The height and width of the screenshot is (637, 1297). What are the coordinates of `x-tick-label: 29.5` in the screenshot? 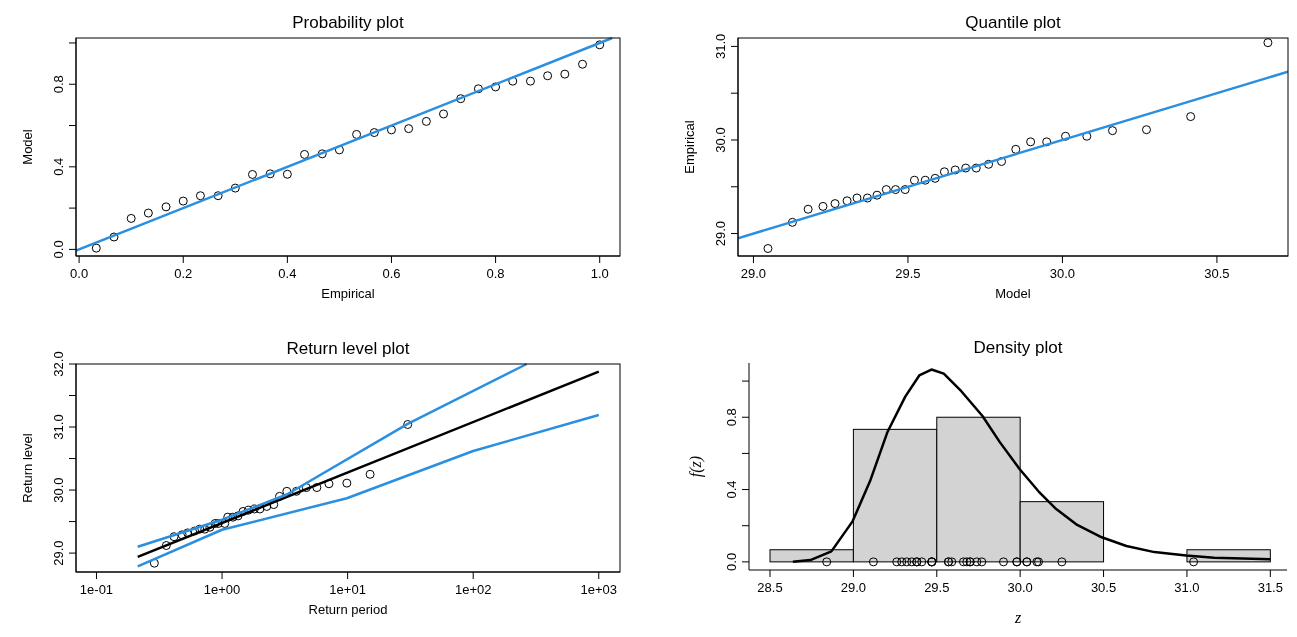 It's located at (937, 587).